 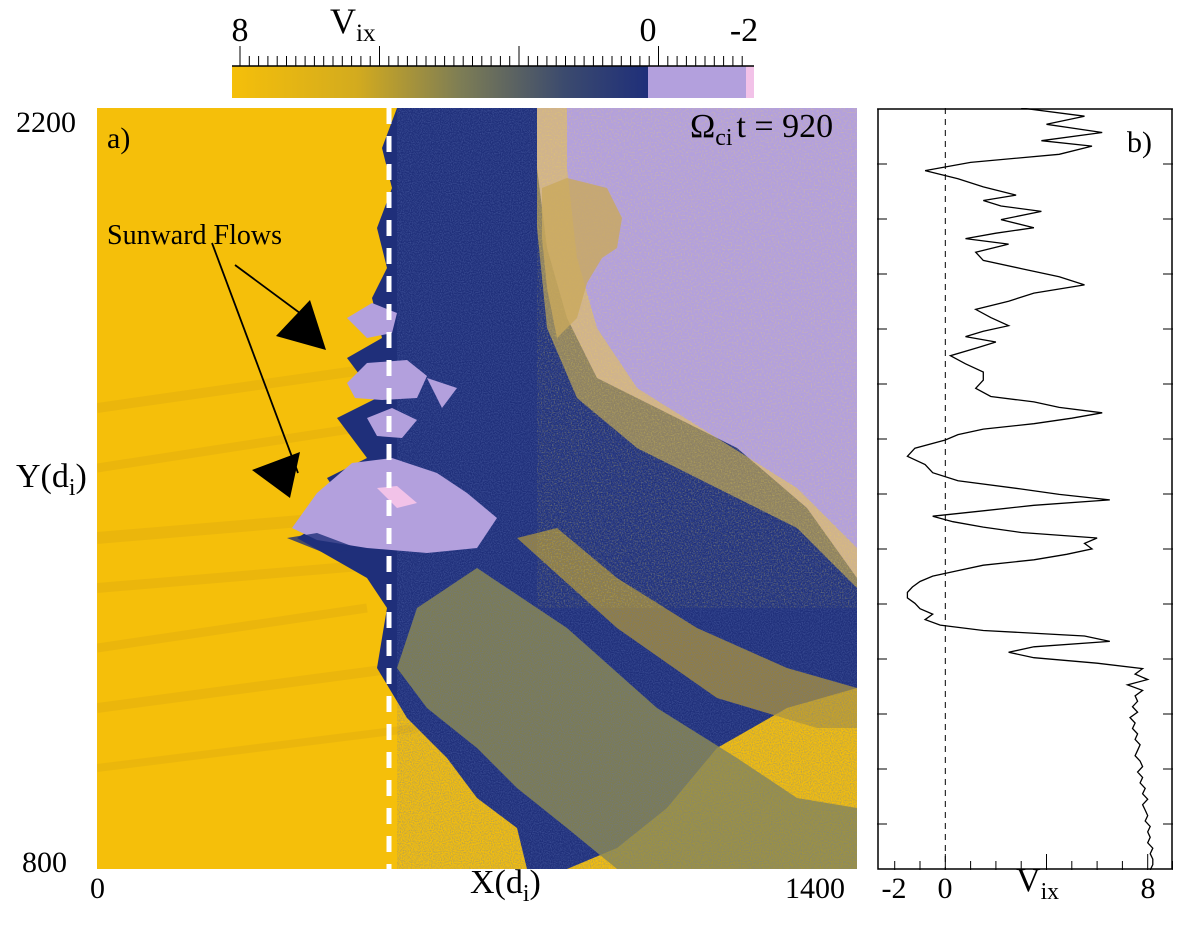 I want to click on fish-tongue-feature, so click(x=582, y=258).